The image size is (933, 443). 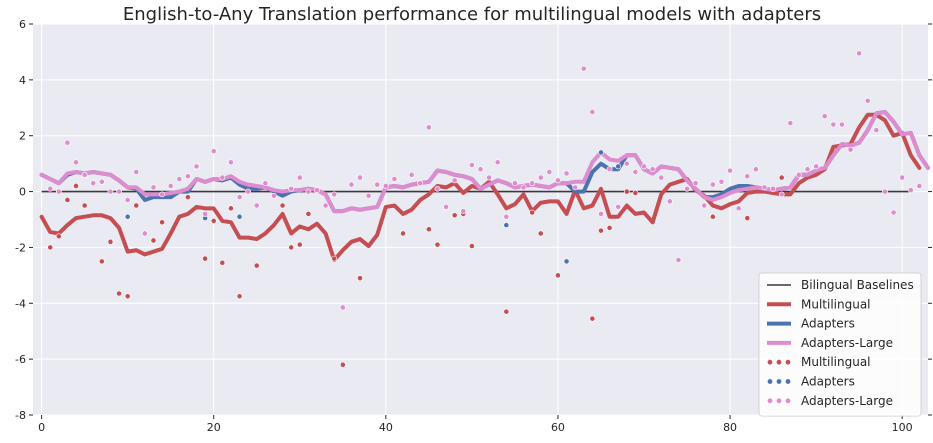 I want to click on legend-label: Adapters-Large, so click(x=847, y=343).